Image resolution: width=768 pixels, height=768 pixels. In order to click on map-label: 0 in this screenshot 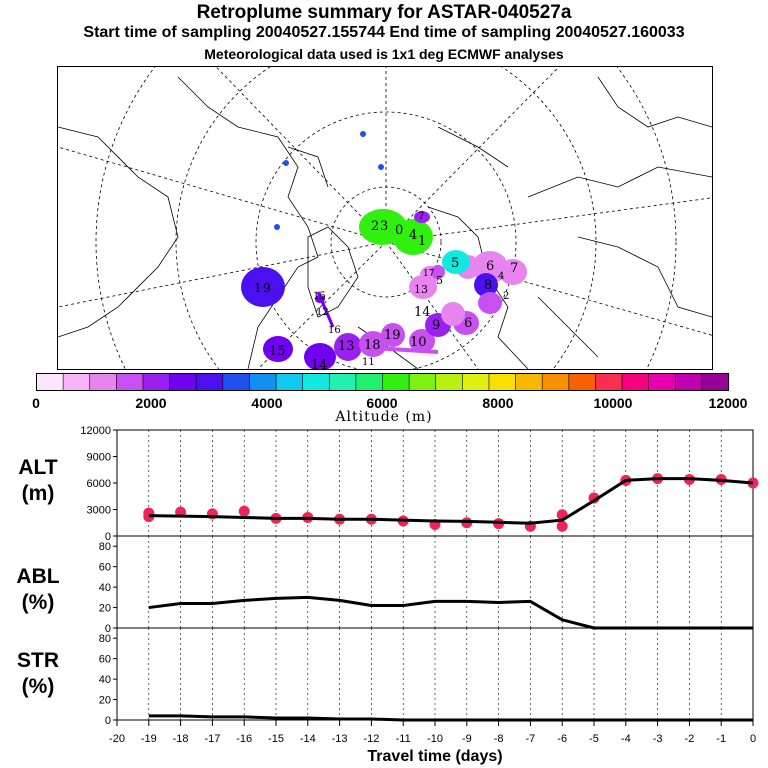, I will do `click(399, 230)`.